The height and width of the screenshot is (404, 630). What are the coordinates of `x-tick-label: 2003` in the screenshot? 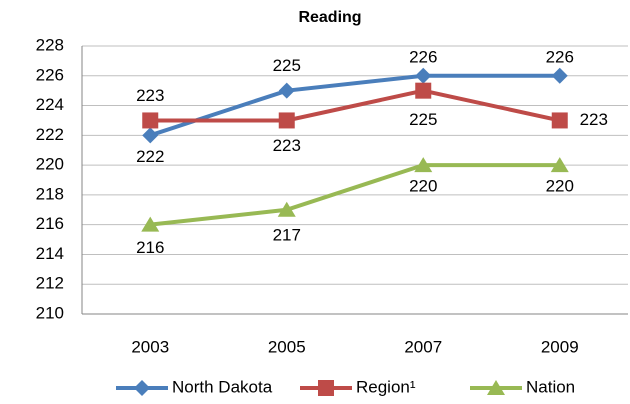 It's located at (150, 346).